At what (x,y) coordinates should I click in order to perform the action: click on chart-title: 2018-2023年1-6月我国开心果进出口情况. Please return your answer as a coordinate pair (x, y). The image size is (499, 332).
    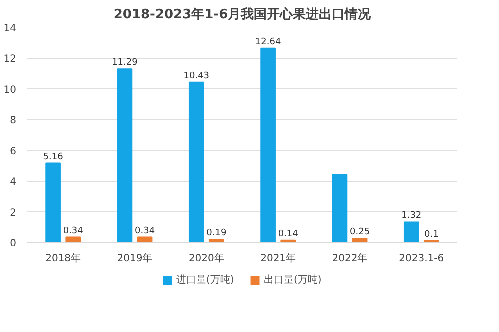
    Looking at the image, I should click on (243, 14).